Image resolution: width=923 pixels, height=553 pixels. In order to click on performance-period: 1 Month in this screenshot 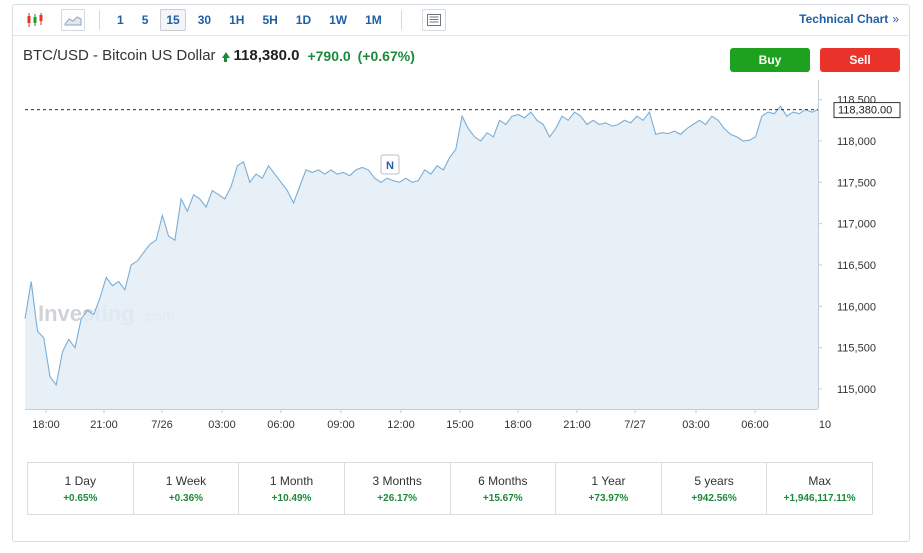, I will do `click(291, 480)`.